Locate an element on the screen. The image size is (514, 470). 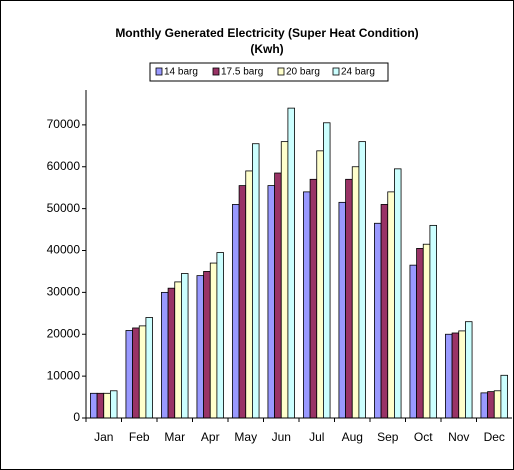
legend-box is located at coordinates (269, 72).